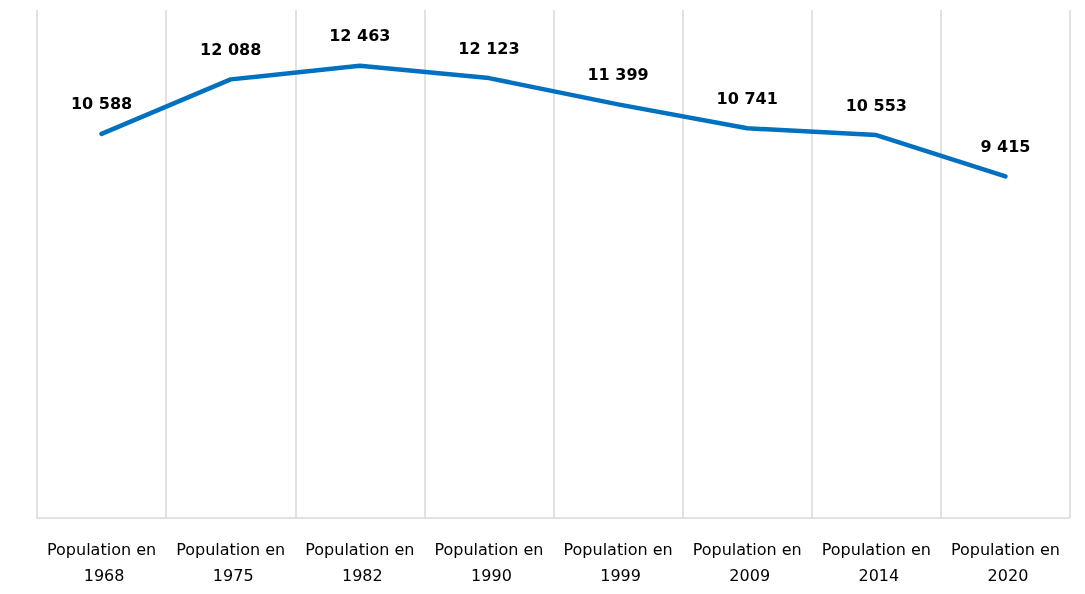  I want to click on x-tick-label: Population en 1982, so click(360, 562).